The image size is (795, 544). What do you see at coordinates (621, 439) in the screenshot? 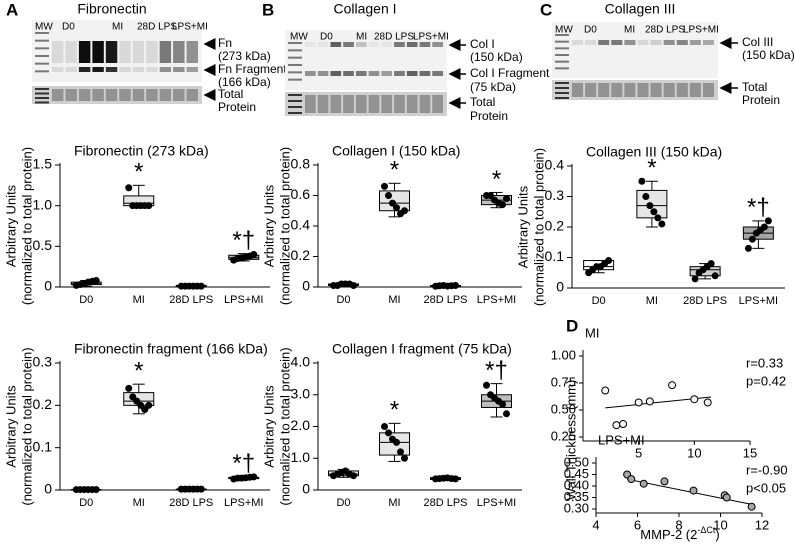
I see `panel-label: LPS+MI` at bounding box center [621, 439].